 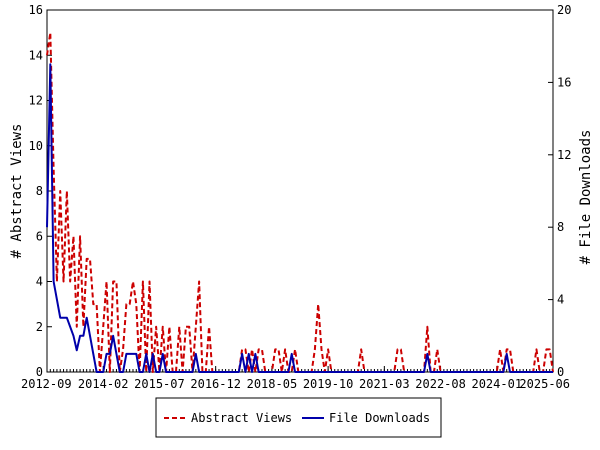 I want to click on right-tick-label: 4, so click(x=560, y=300).